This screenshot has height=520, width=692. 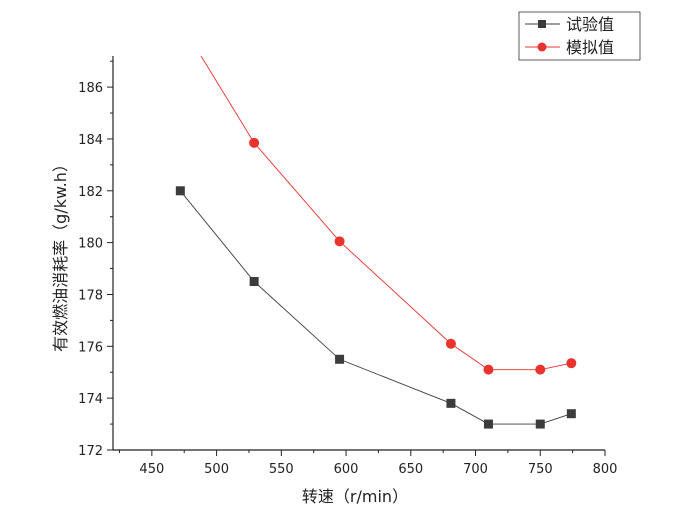 I want to click on legend-label-sim: 模拟值, so click(x=590, y=47).